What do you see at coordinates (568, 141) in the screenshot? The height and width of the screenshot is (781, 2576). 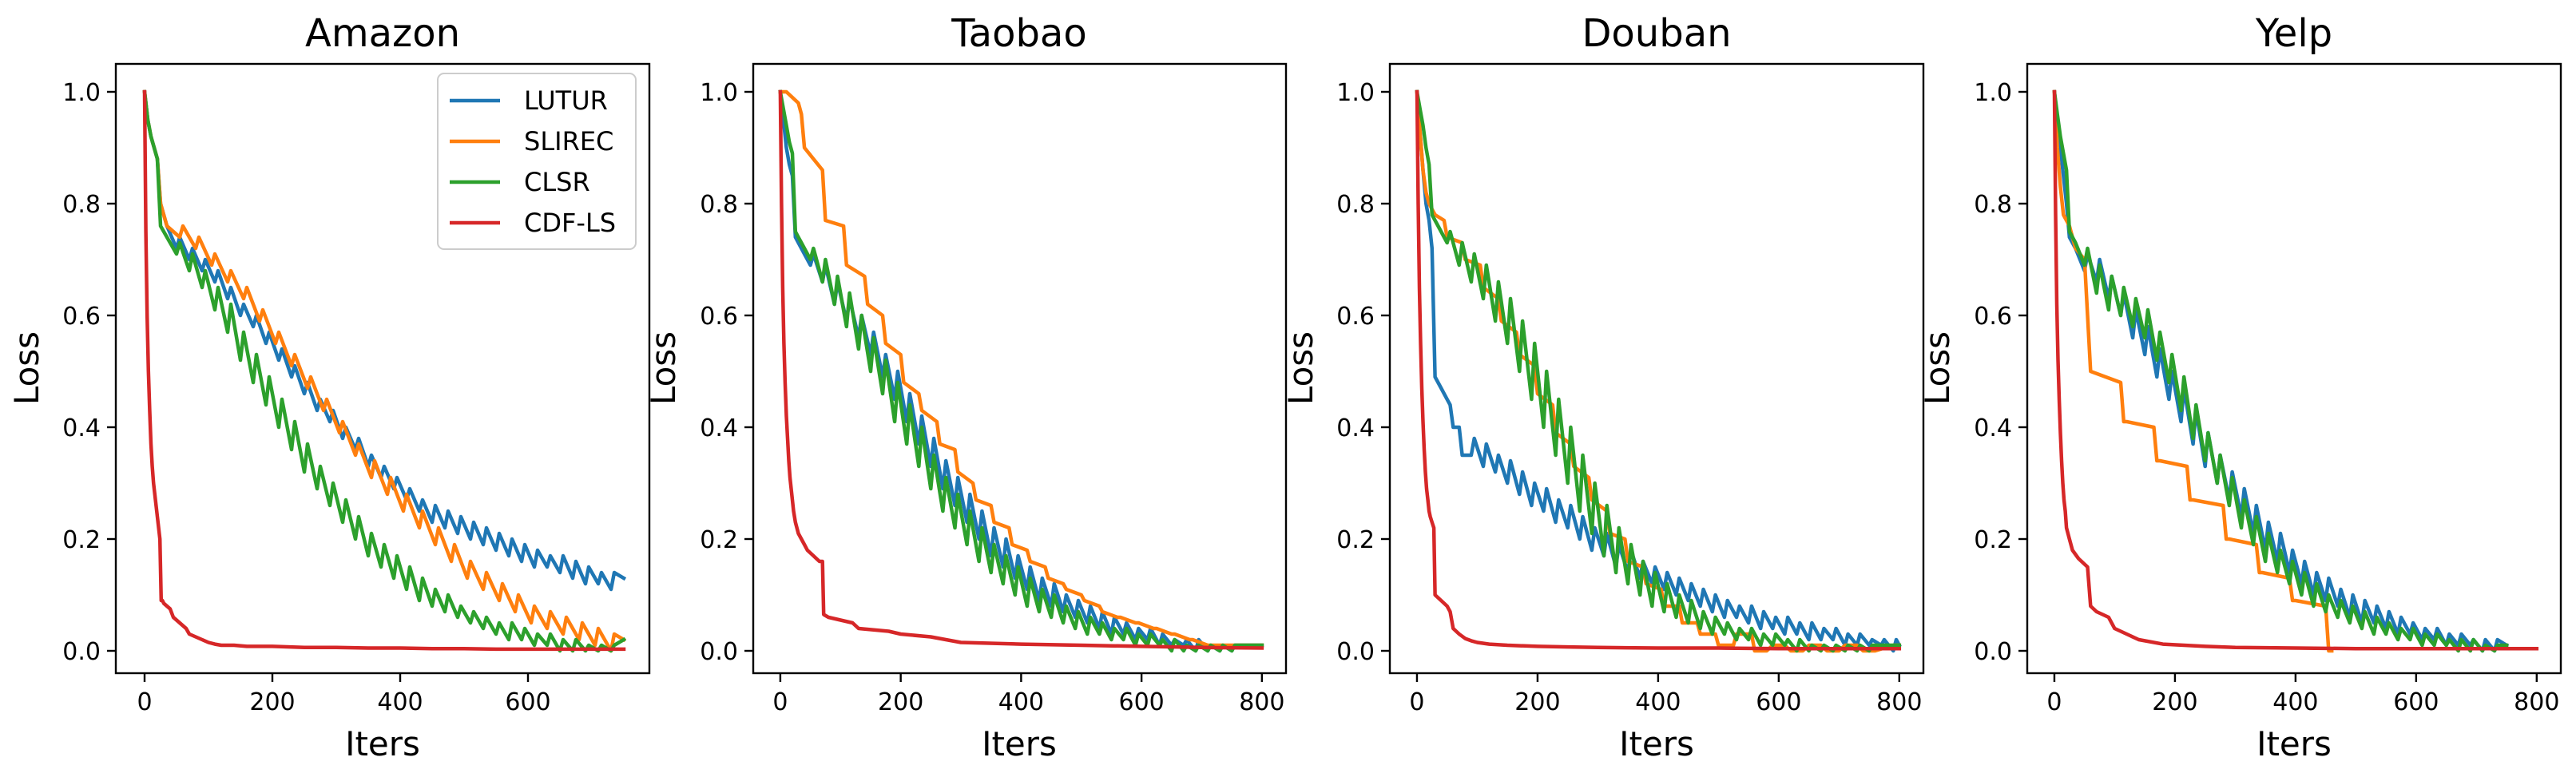 I see `legend-label-slirec: SLIREC` at bounding box center [568, 141].